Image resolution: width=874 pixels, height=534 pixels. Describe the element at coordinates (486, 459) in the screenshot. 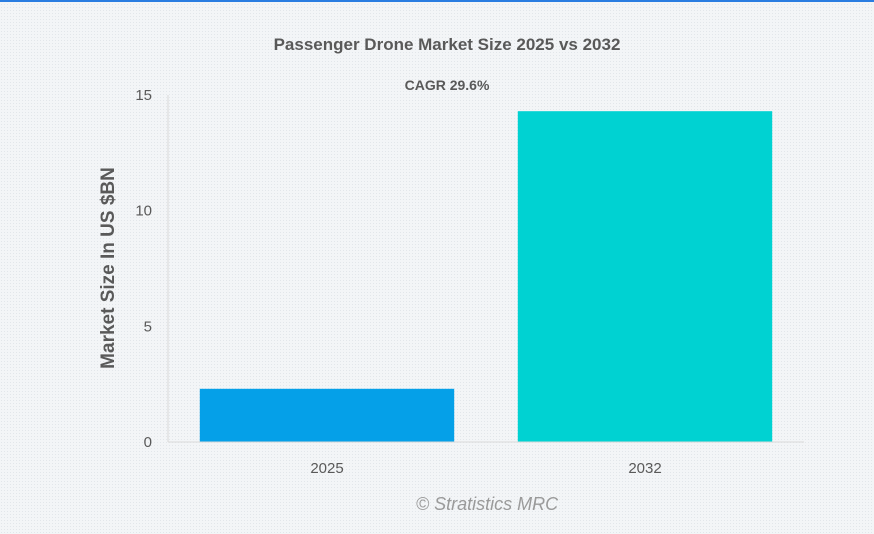

I see `x-axis: 2025 2032` at that location.